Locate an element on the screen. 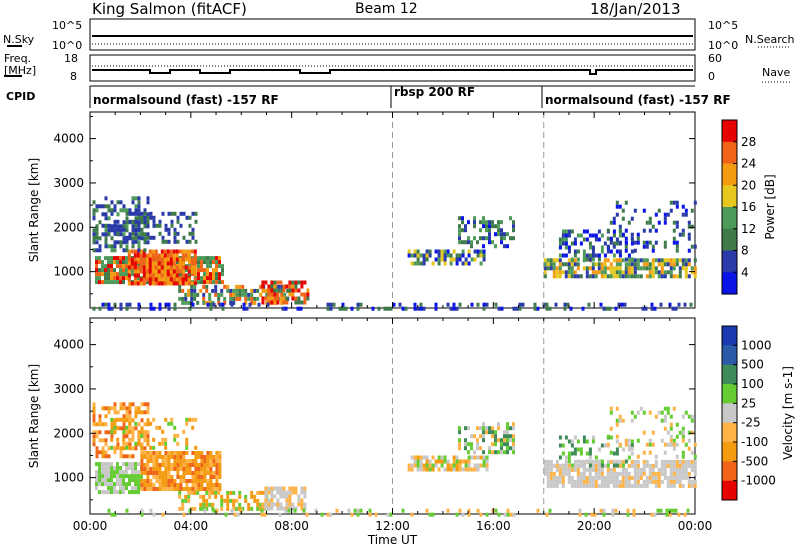  nave-tick-bottom: 0 is located at coordinates (711, 76).